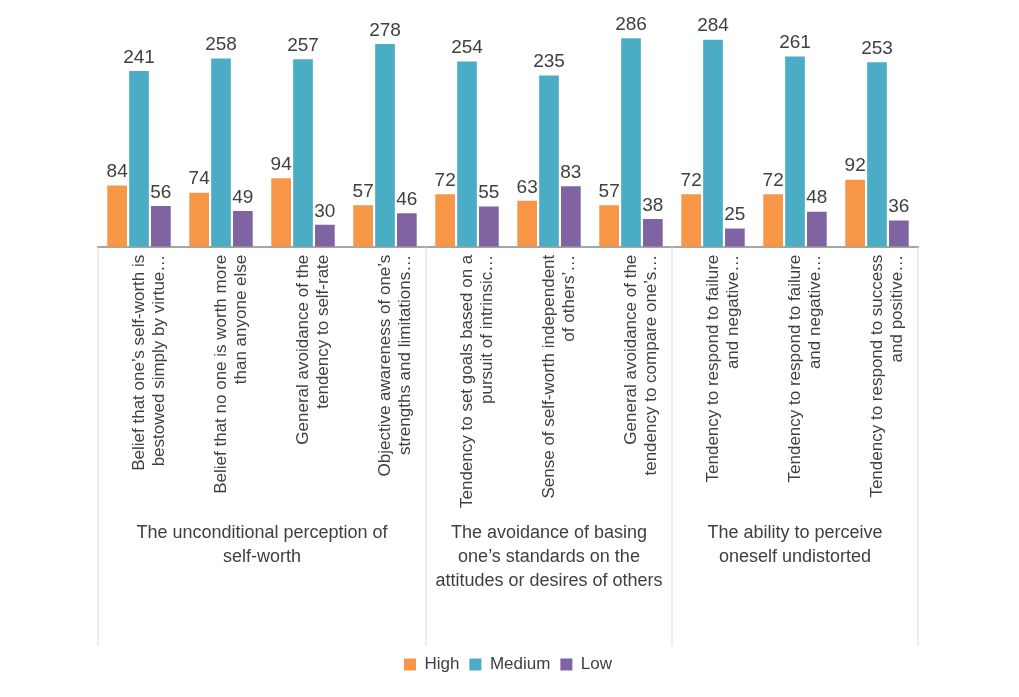 Image resolution: width=1019 pixels, height=697 pixels. What do you see at coordinates (139, 56) in the screenshot?
I see `data-label: 241` at bounding box center [139, 56].